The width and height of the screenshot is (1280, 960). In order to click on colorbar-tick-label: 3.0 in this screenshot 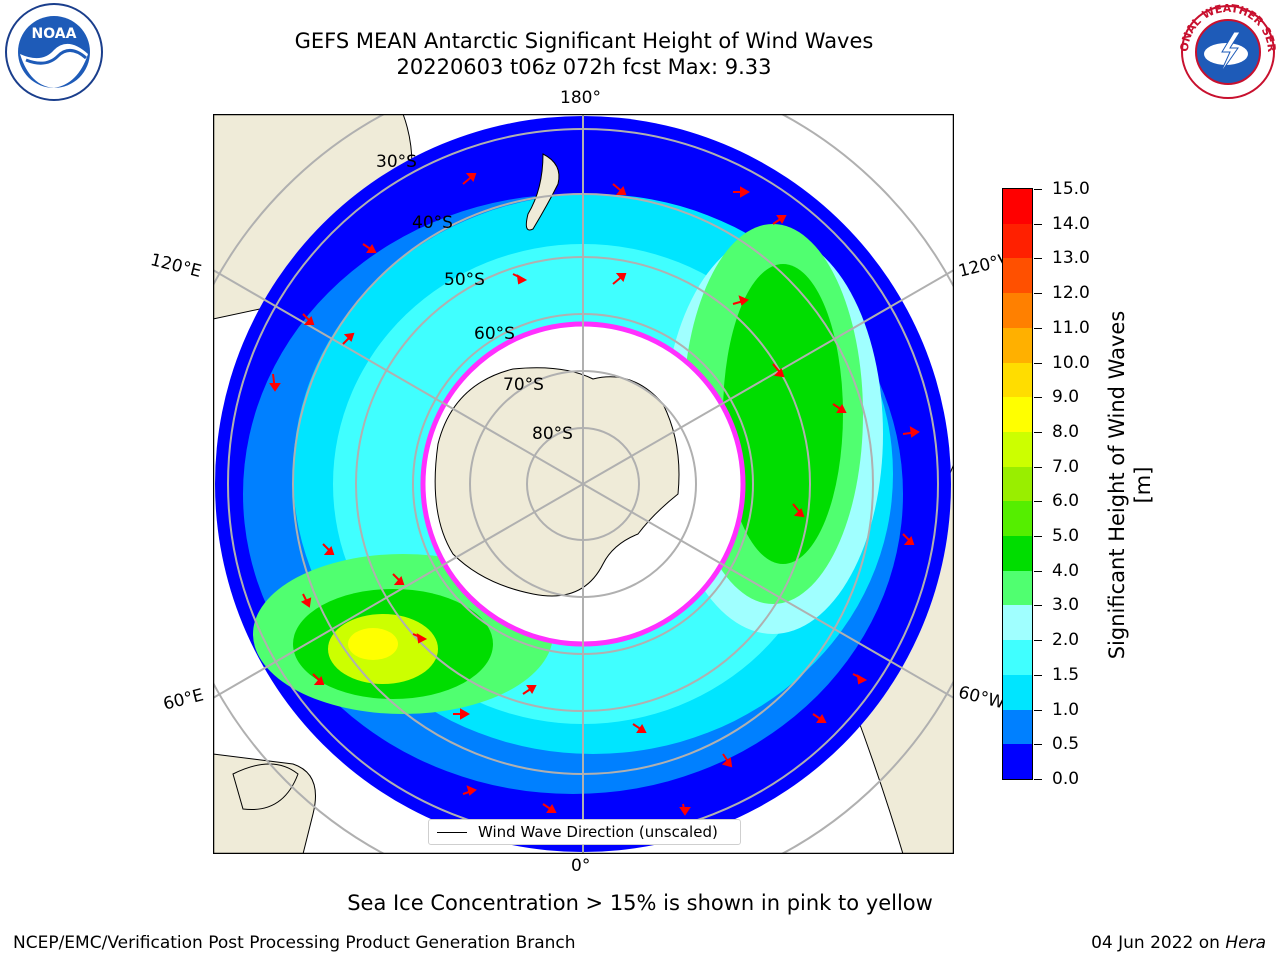, I will do `click(1066, 605)`.